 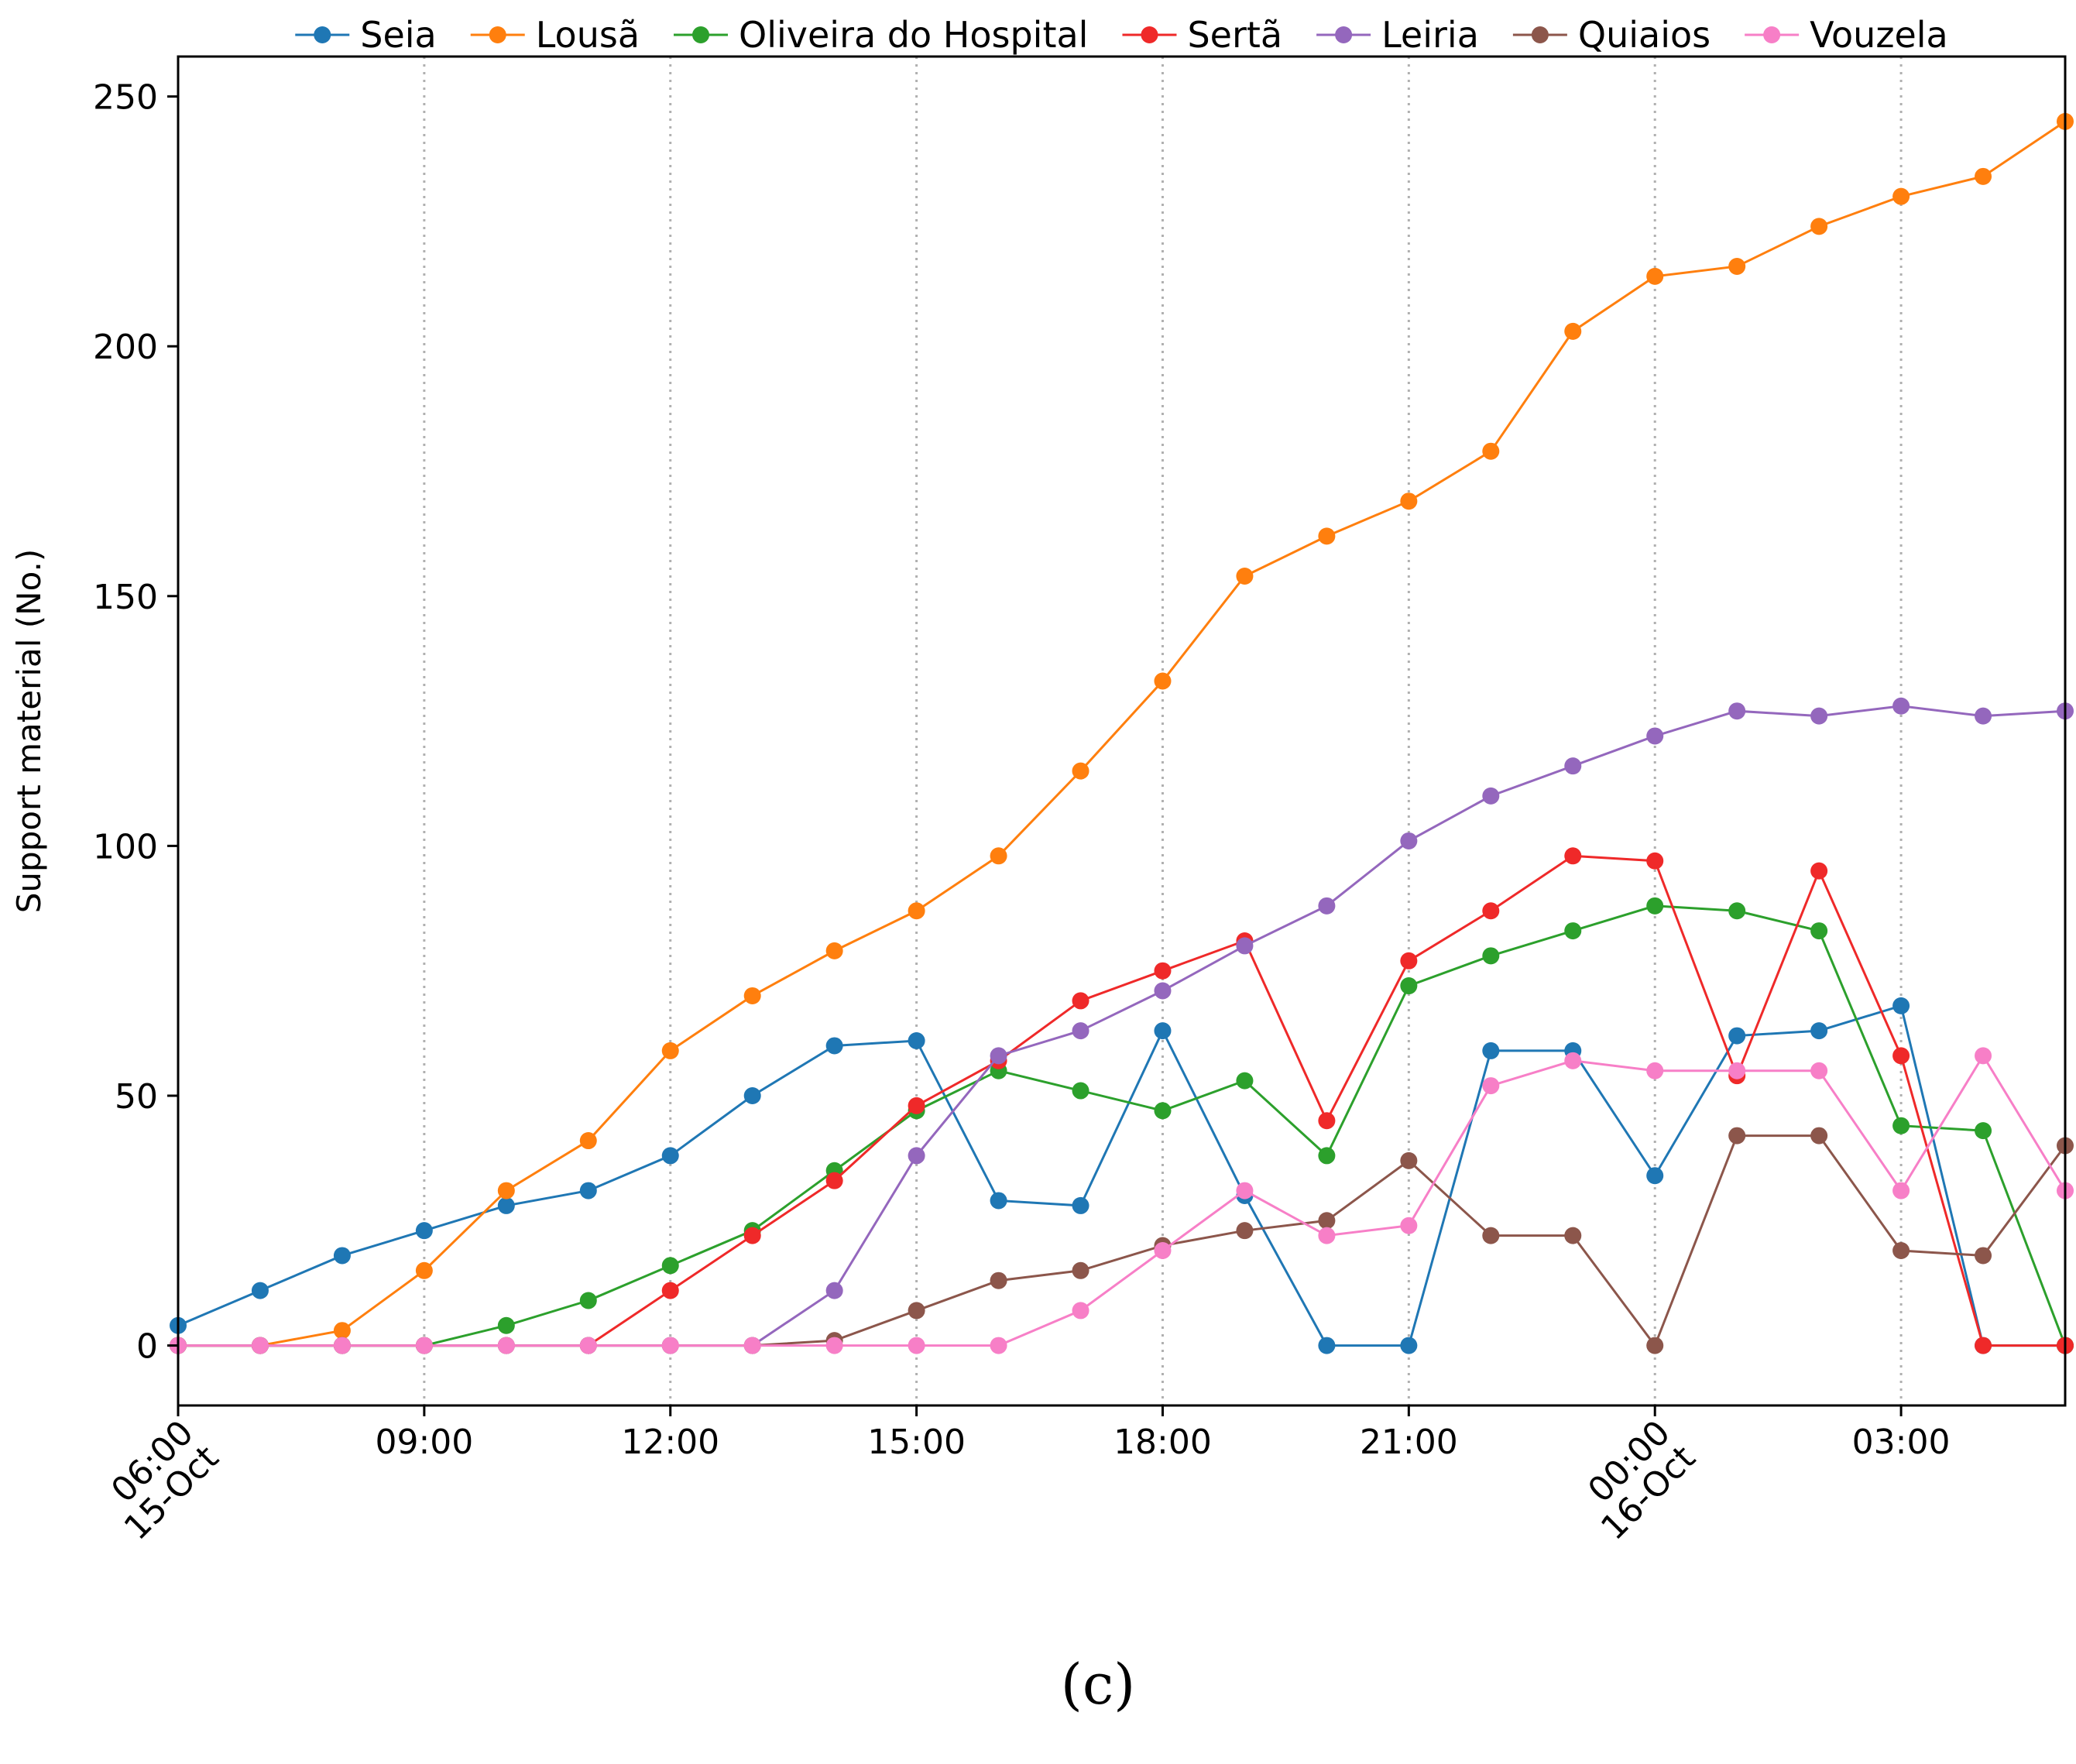 I want to click on x-tick-label-3: 15:00, so click(x=916, y=1442).